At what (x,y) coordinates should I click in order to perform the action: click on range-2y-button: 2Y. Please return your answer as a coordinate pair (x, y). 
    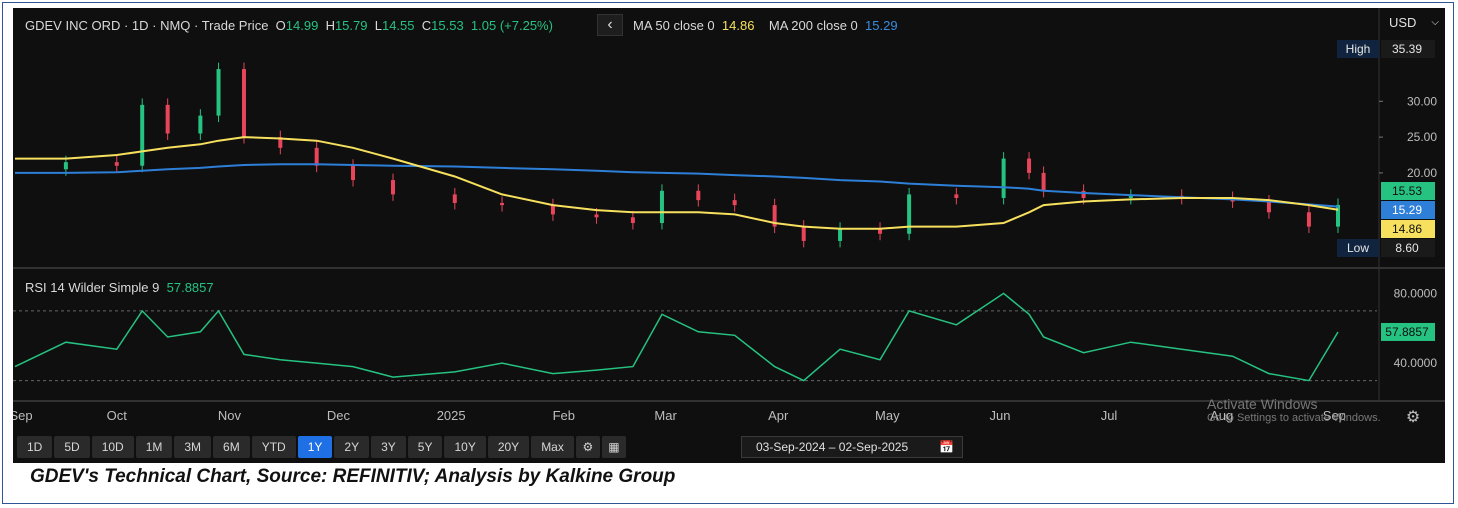
    Looking at the image, I should click on (352, 447).